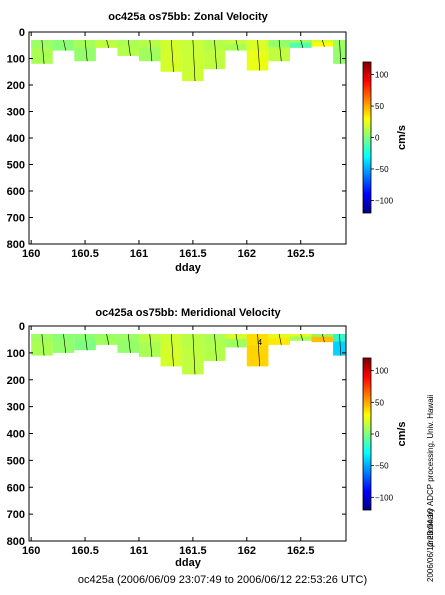  I want to click on colorbar-tick-label: 50, so click(379, 402).